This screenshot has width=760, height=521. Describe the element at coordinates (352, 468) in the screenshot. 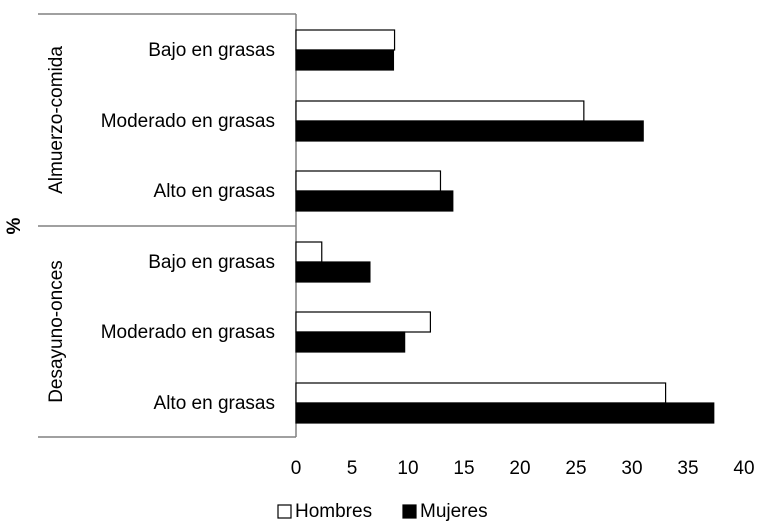

I see `x-tick-label: 5` at that location.